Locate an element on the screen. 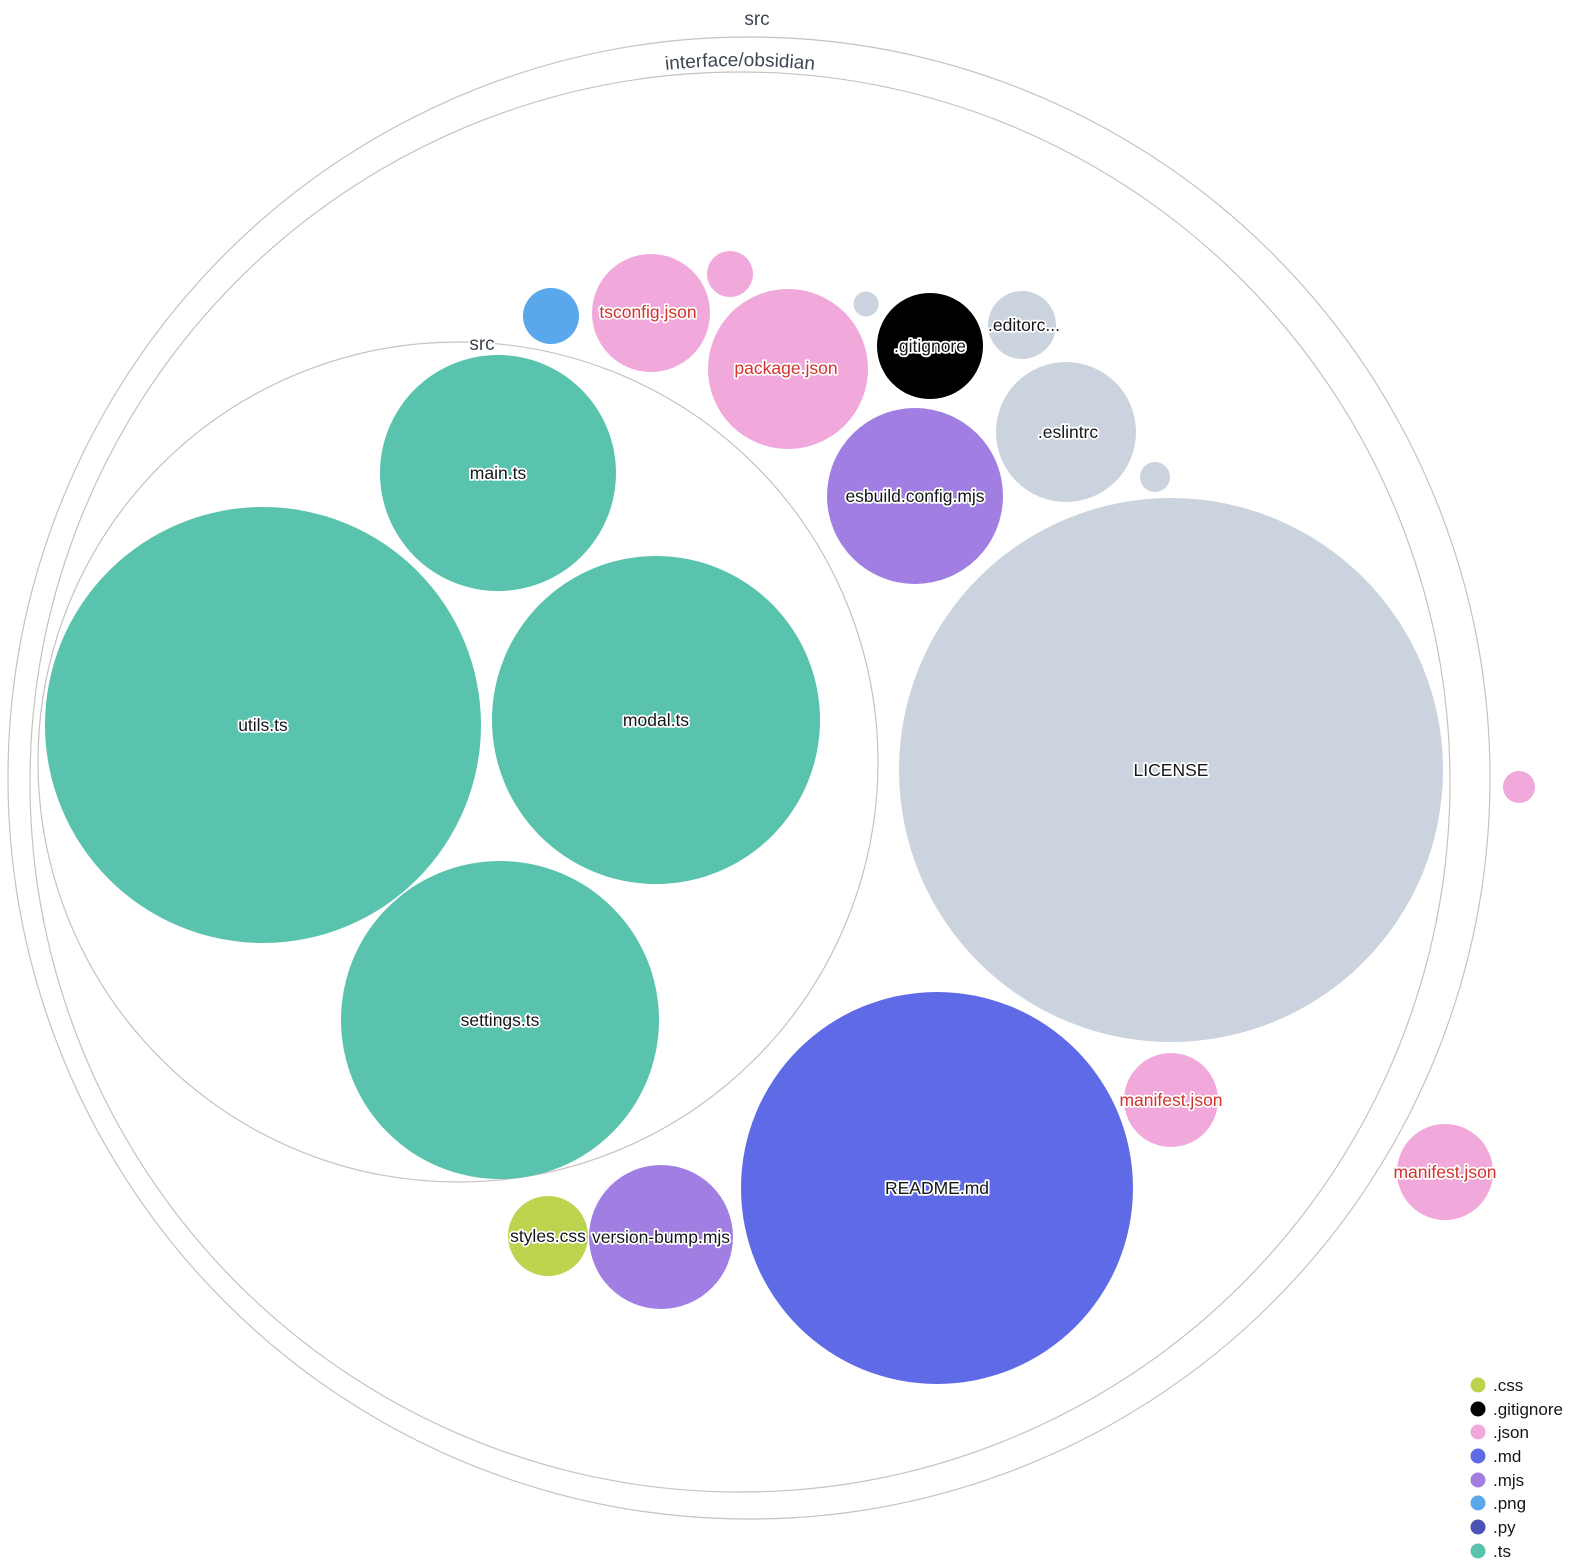 This screenshot has width=1592, height=1566. file-label-gitignore: .gitignore is located at coordinates (930, 346).